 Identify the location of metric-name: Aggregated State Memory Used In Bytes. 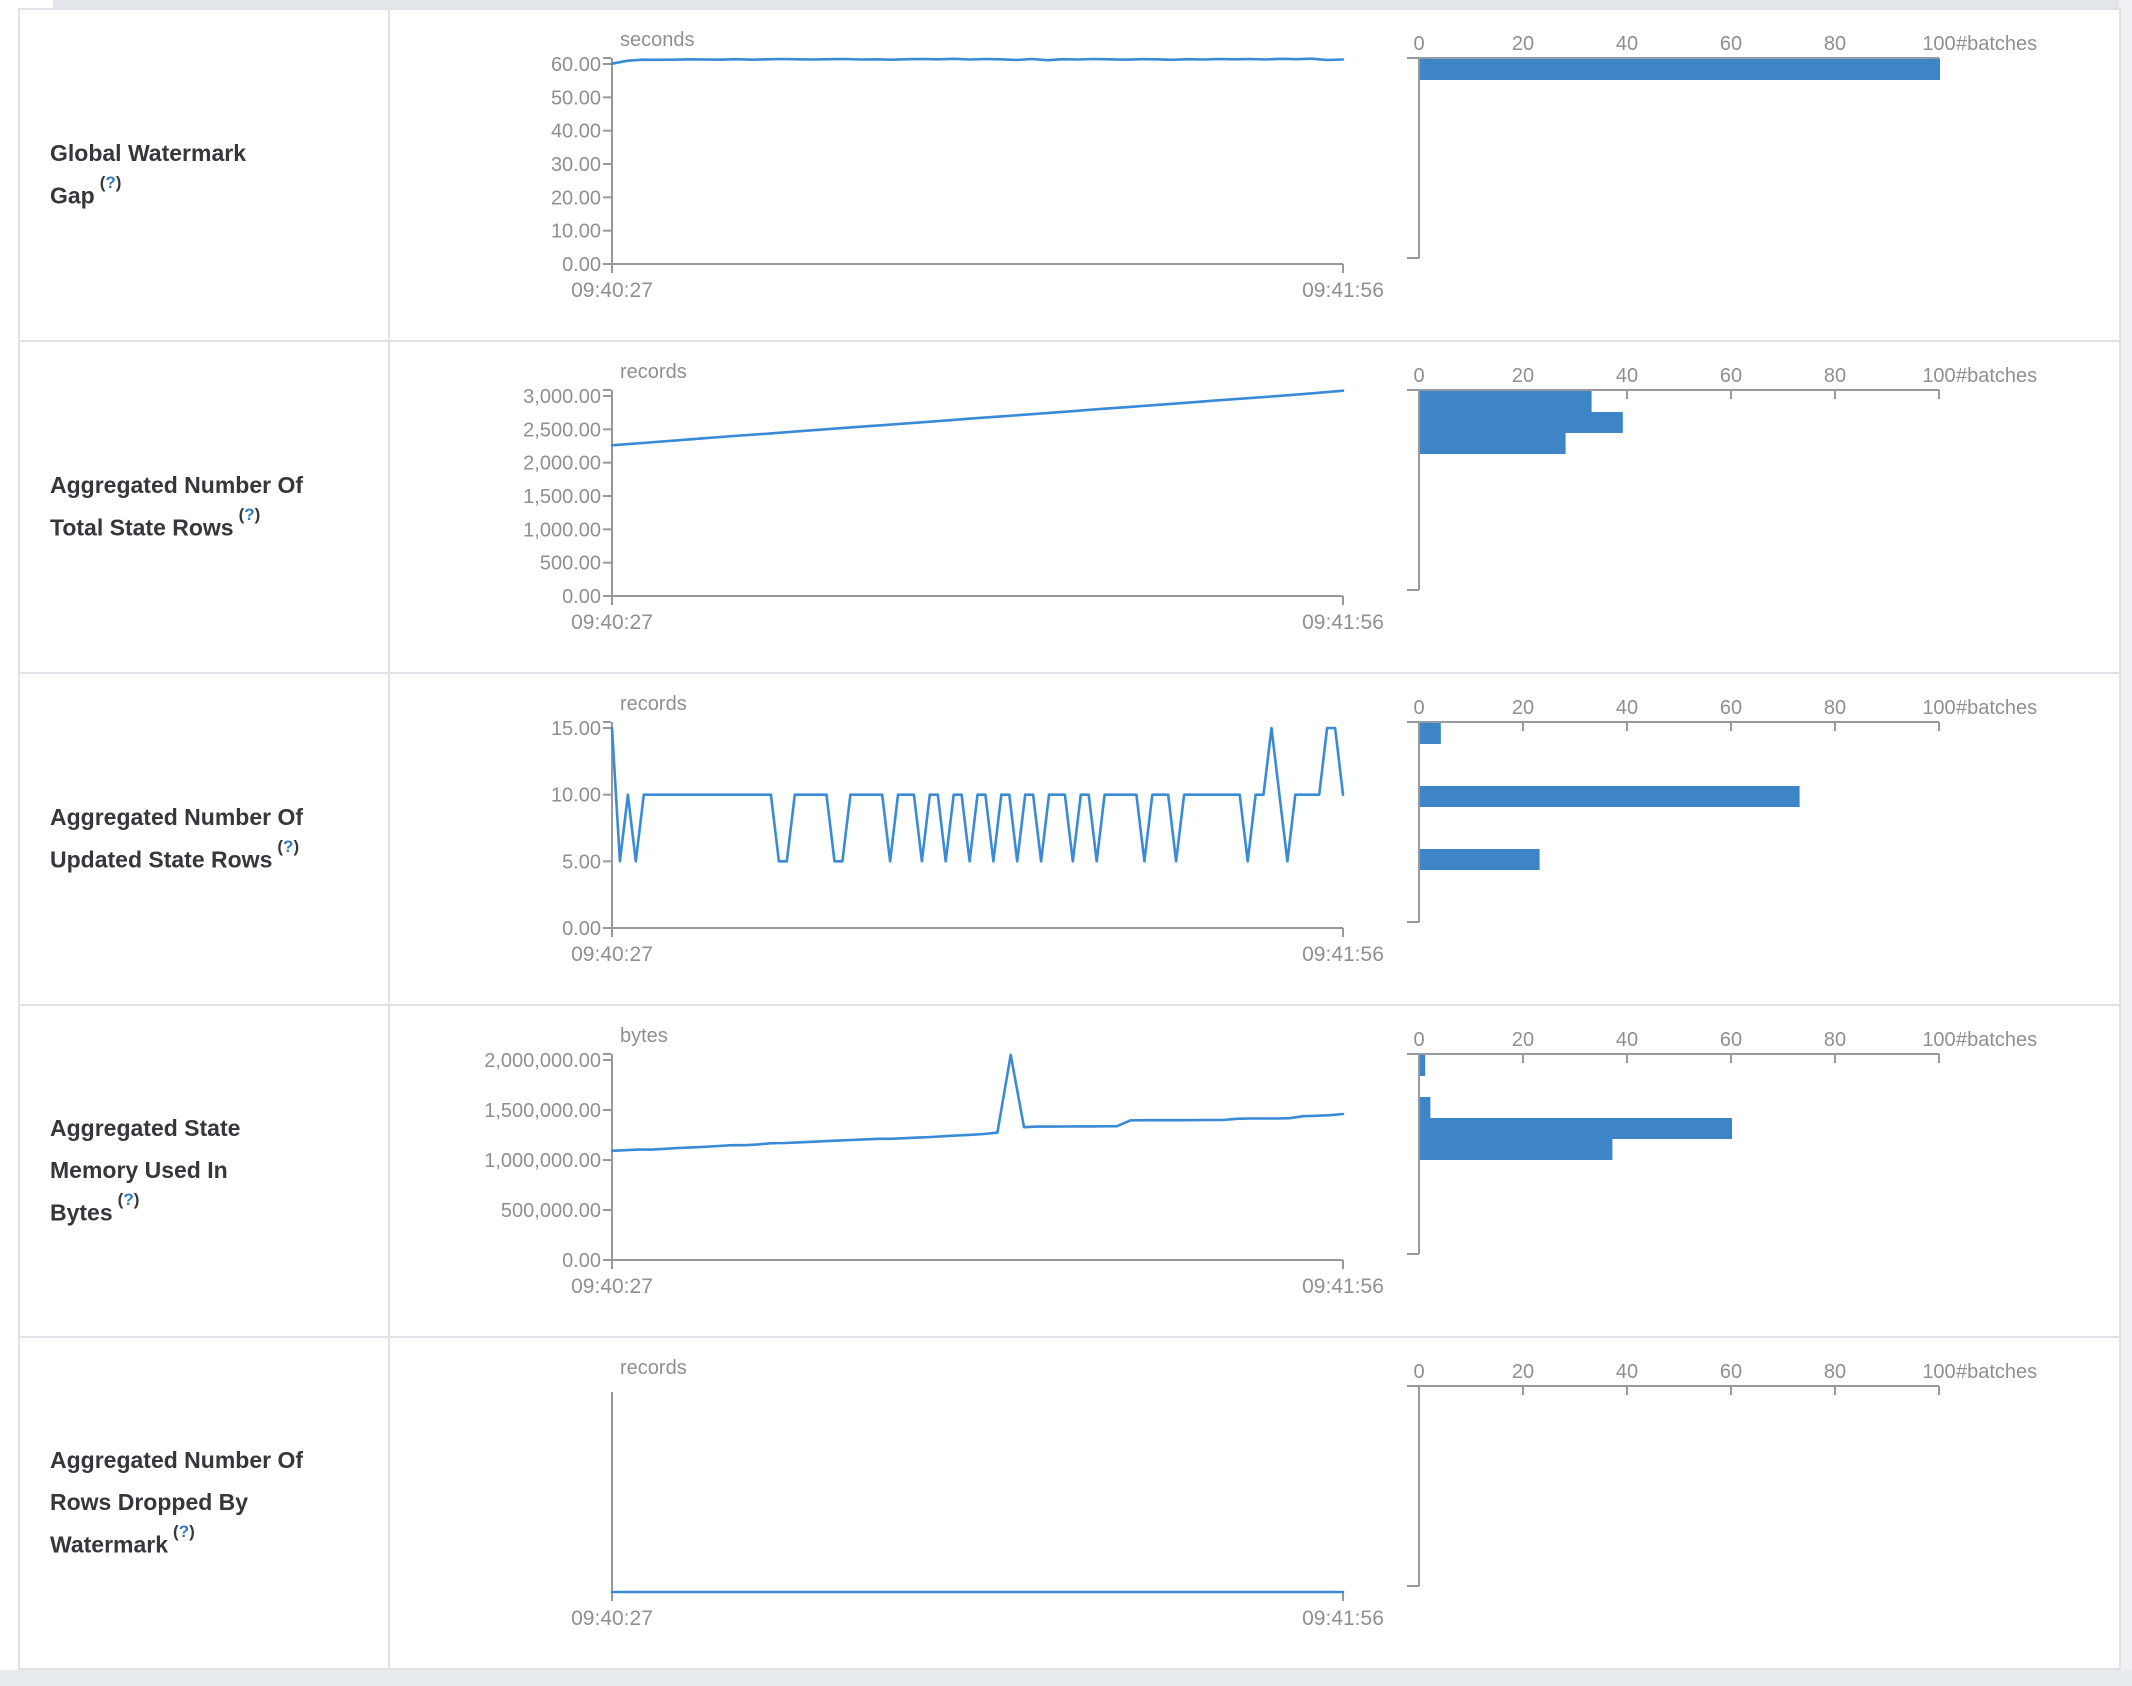
(145, 1170).